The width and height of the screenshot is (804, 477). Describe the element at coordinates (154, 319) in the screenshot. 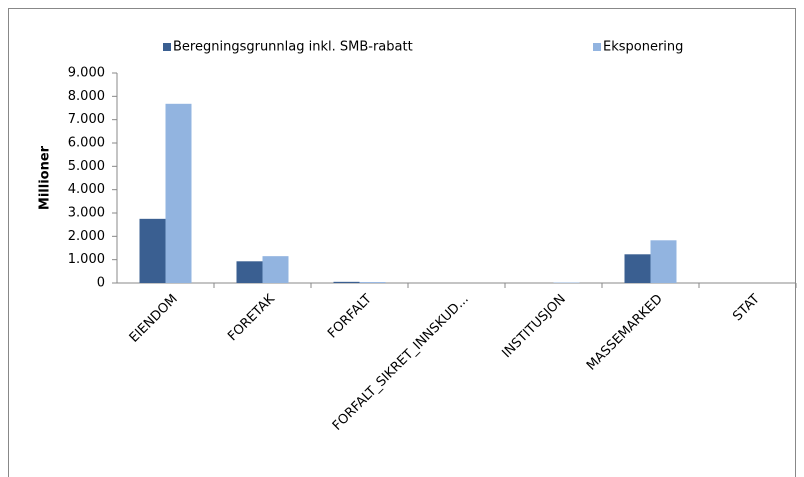

I see `x-tick-label: EIENDOM` at that location.